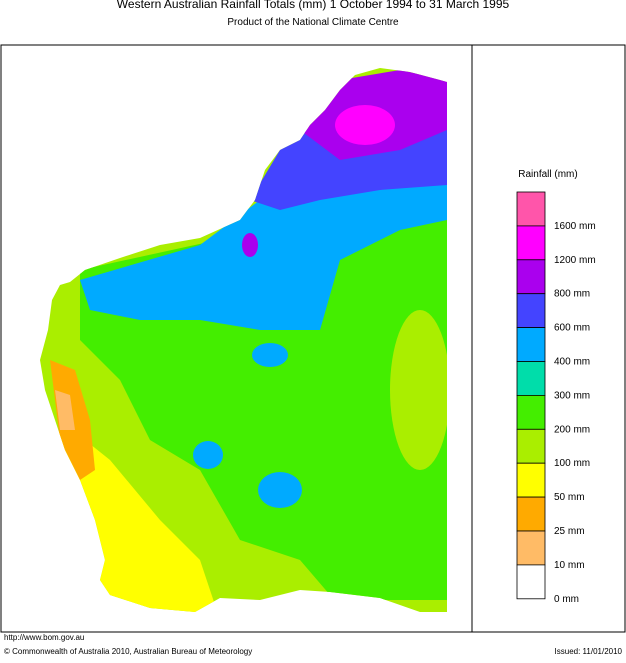 This screenshot has width=626, height=663. I want to click on legend-label: 600 mm, so click(572, 328).